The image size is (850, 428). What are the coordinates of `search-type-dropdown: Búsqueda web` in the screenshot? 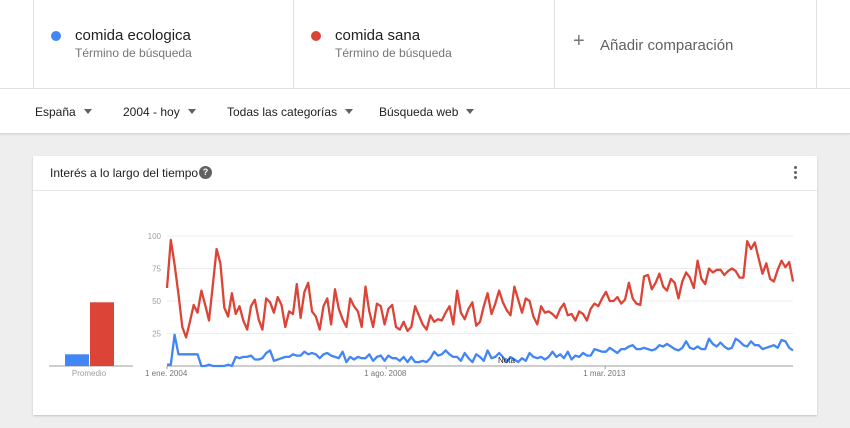 It's located at (427, 112).